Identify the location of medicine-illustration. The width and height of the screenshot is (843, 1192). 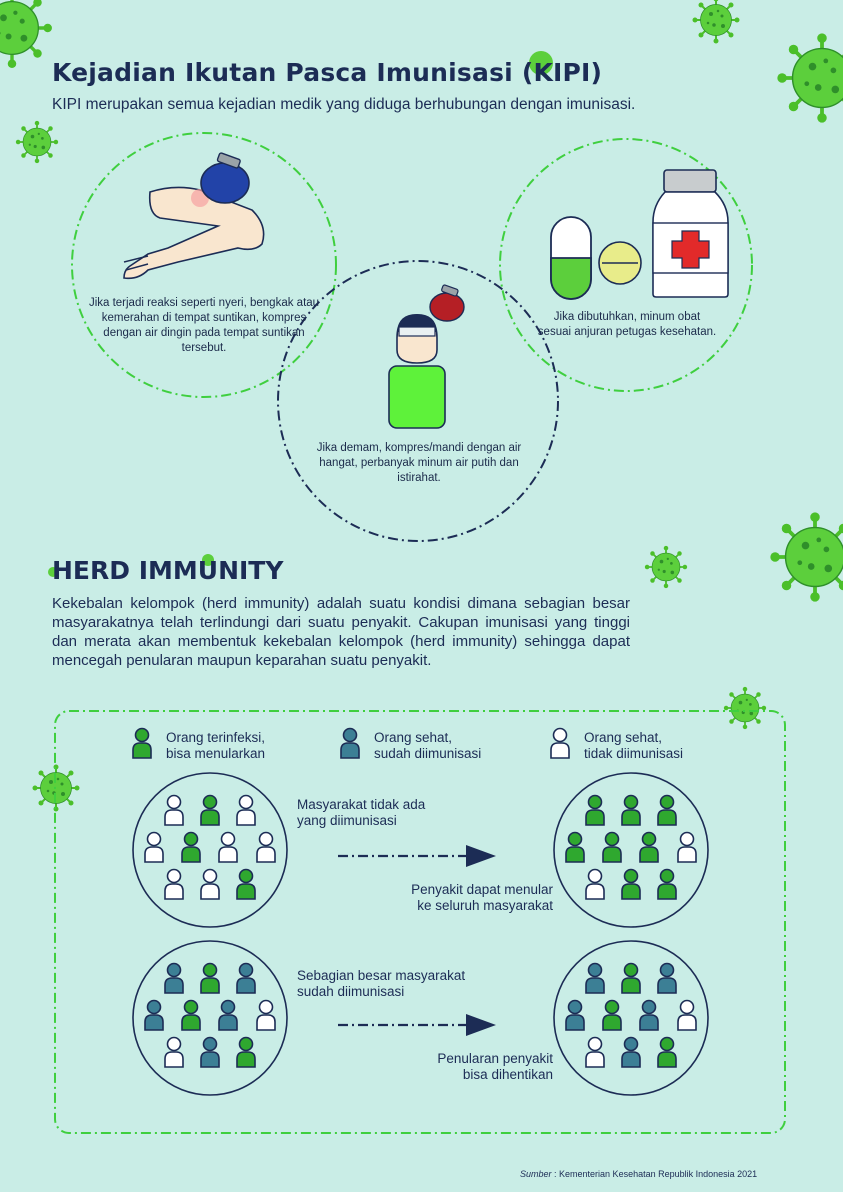
(639, 234).